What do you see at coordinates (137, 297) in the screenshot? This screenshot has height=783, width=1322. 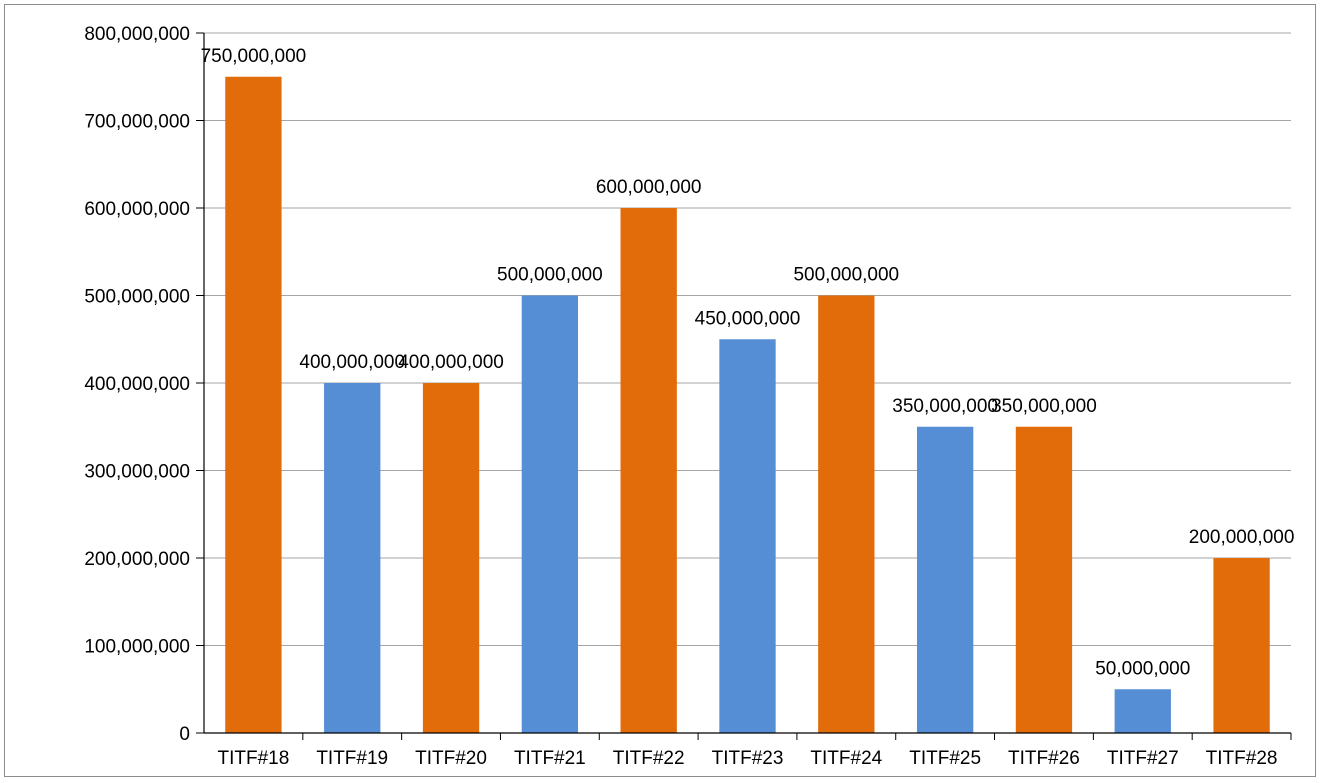 I see `y-tick-label: 500,000,000` at bounding box center [137, 297].